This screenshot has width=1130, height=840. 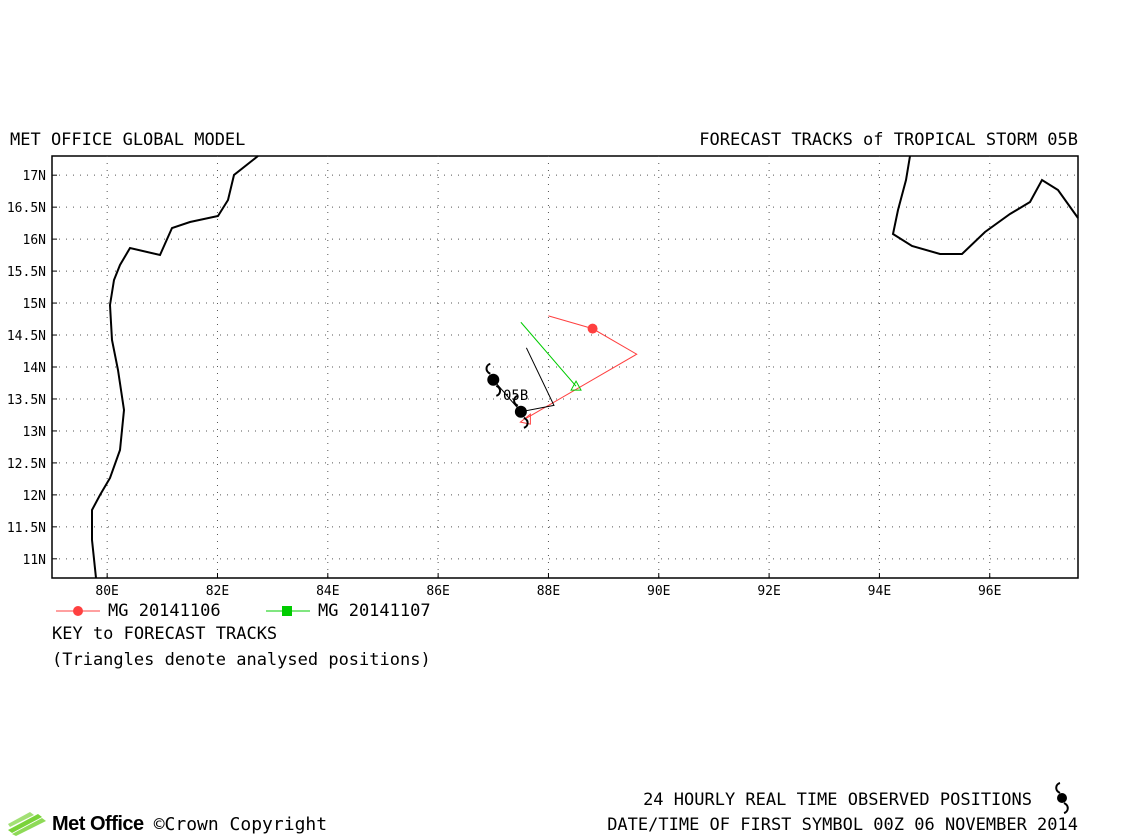 What do you see at coordinates (34, 368) in the screenshot?
I see `lat-tick-label: 14N` at bounding box center [34, 368].